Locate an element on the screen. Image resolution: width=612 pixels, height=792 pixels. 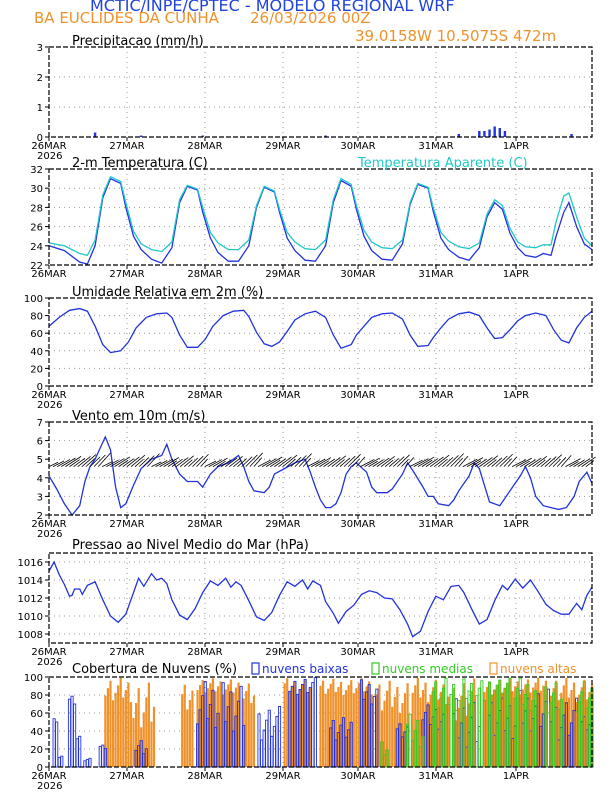
series-line-temperatura-aparente is located at coordinates (320, 216).